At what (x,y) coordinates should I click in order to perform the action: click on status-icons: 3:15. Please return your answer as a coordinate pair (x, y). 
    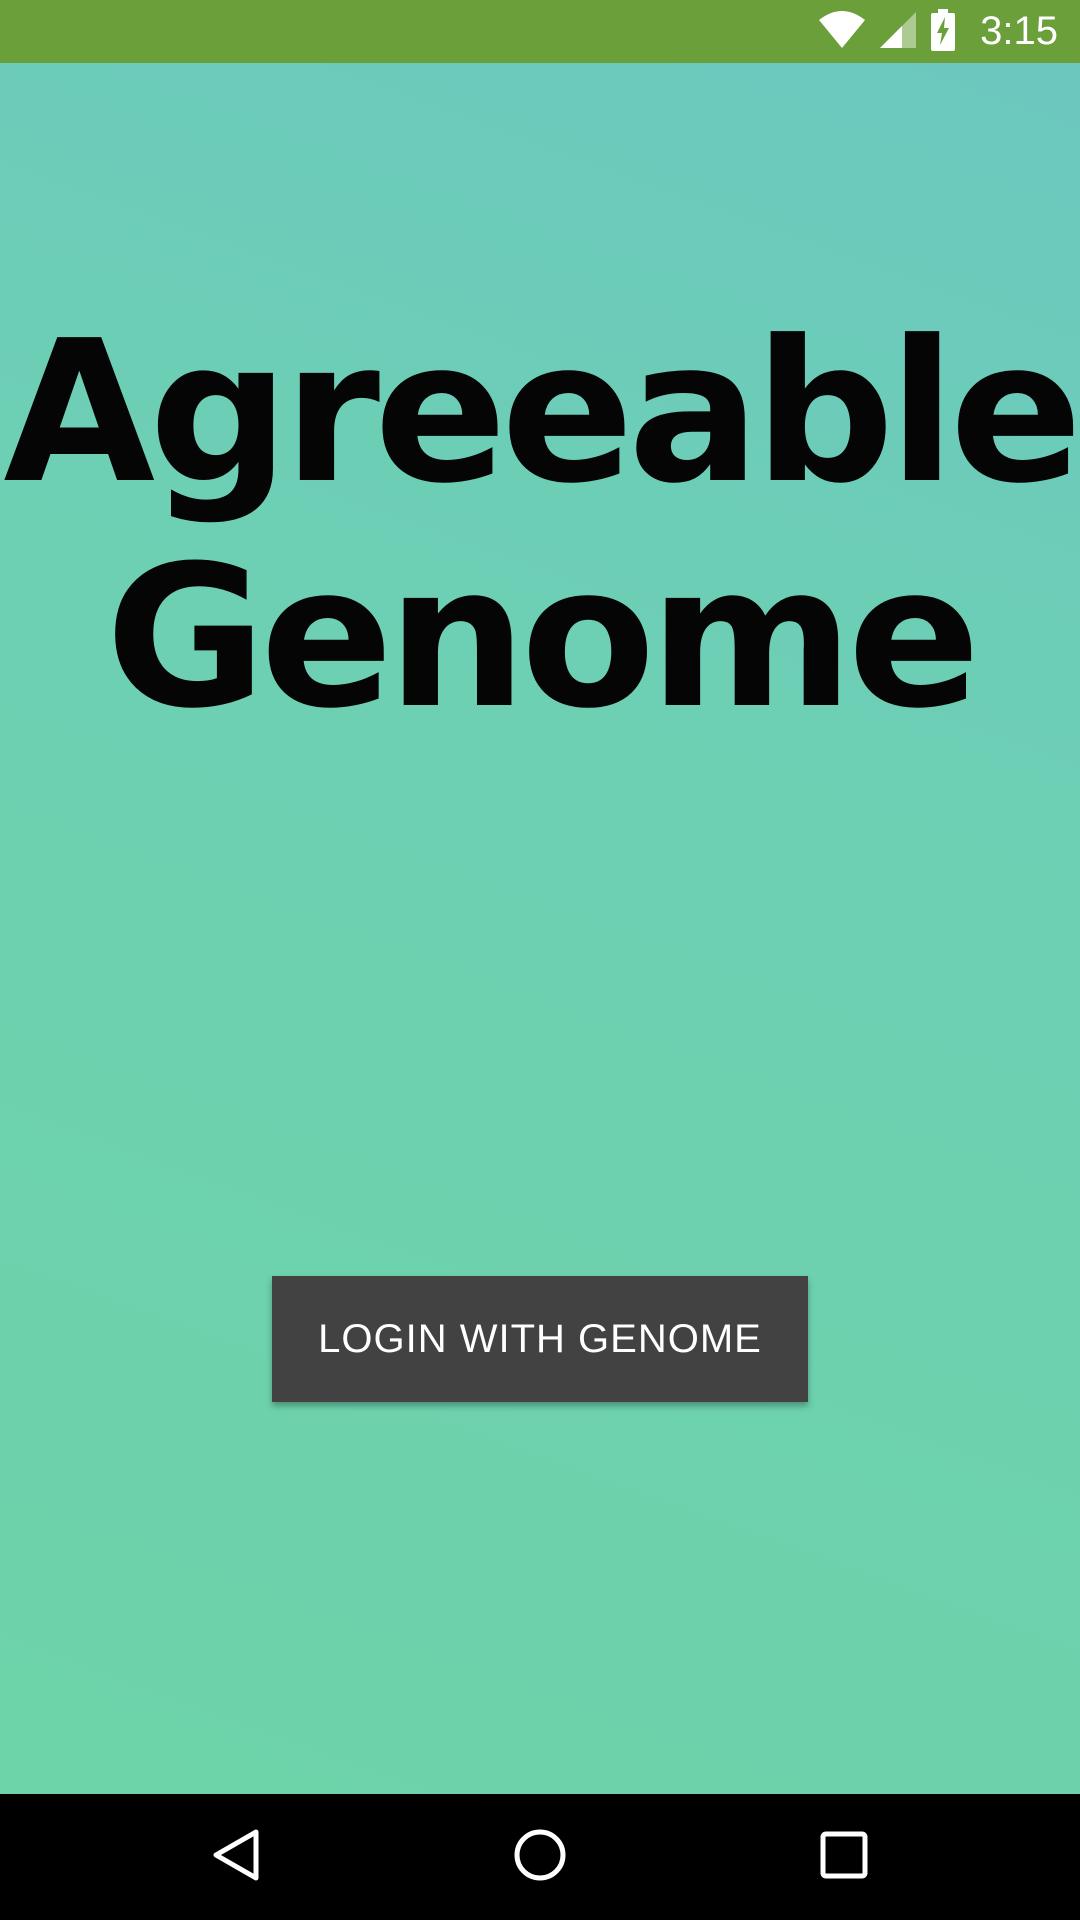
    Looking at the image, I should click on (938, 31).